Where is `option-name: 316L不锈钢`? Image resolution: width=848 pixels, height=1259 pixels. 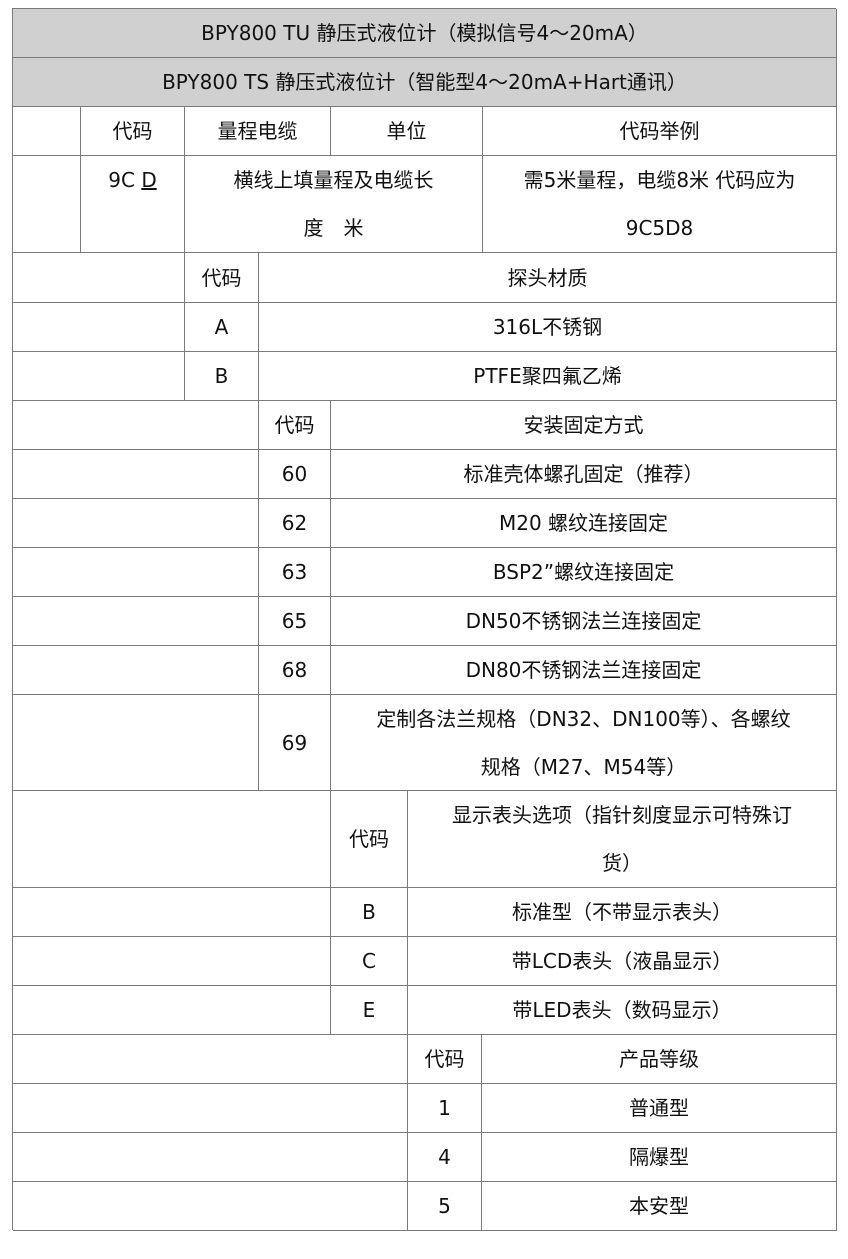 option-name: 316L不锈钢 is located at coordinates (548, 327).